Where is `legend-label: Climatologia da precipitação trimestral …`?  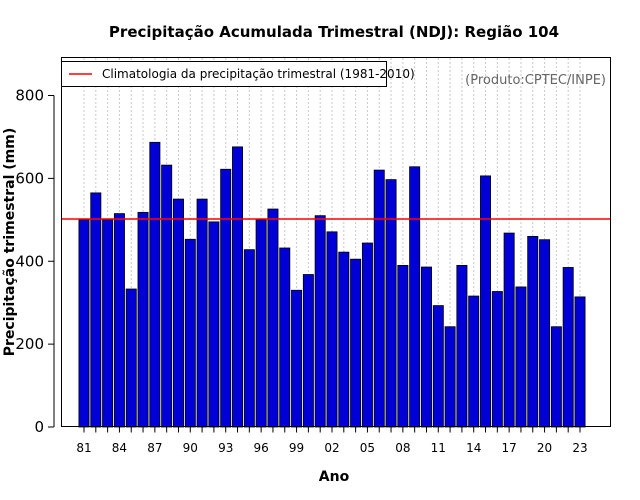
legend-label: Climatologia da precipitação trimestral … is located at coordinates (258, 74).